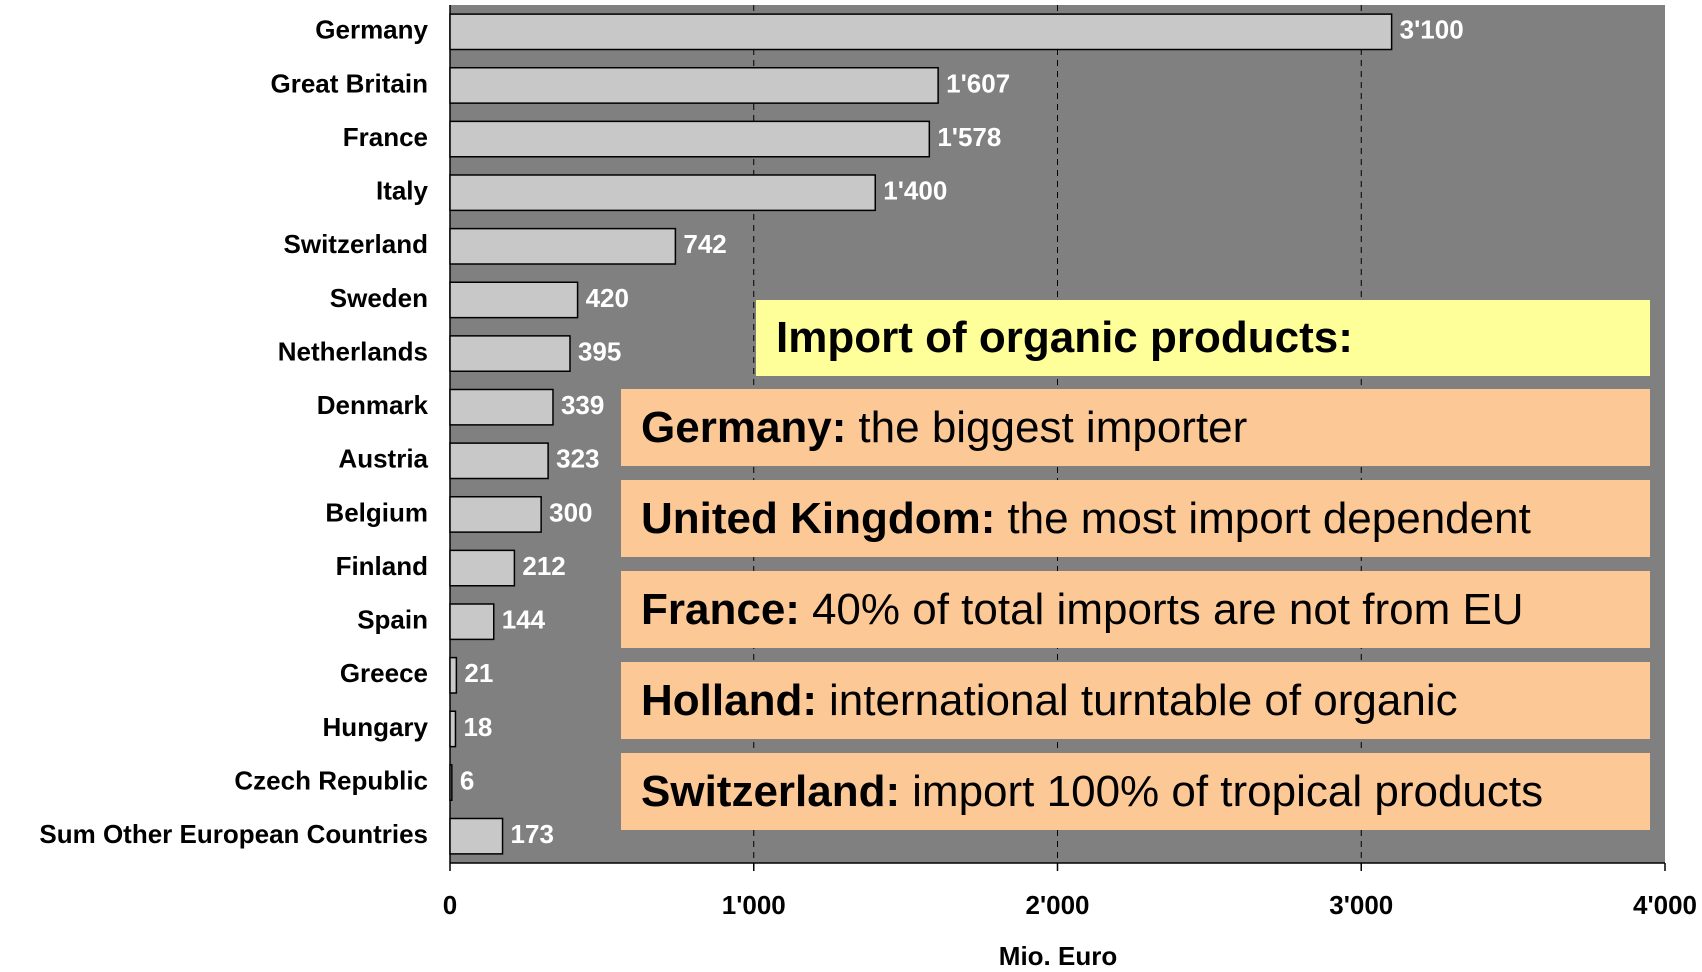 The image size is (1702, 972). I want to click on y-tick-label: Netherlands, so click(353, 351).